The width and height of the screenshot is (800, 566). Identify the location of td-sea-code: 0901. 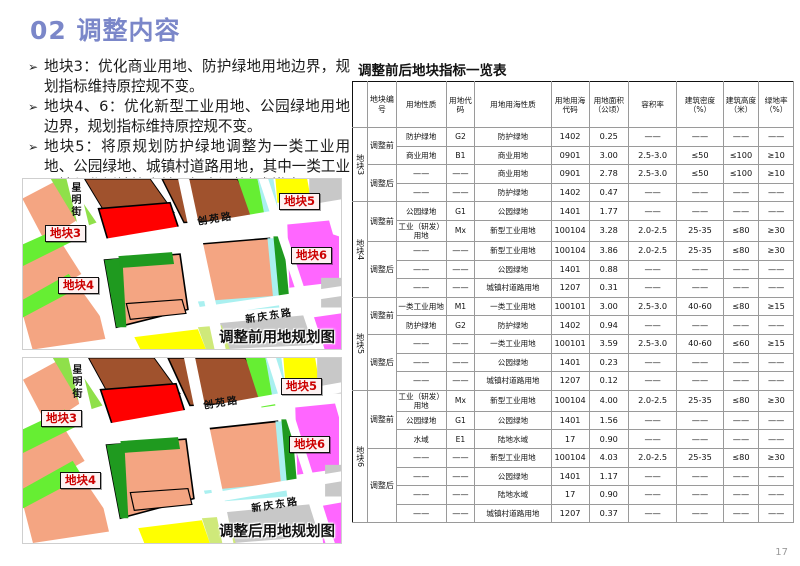
(570, 155).